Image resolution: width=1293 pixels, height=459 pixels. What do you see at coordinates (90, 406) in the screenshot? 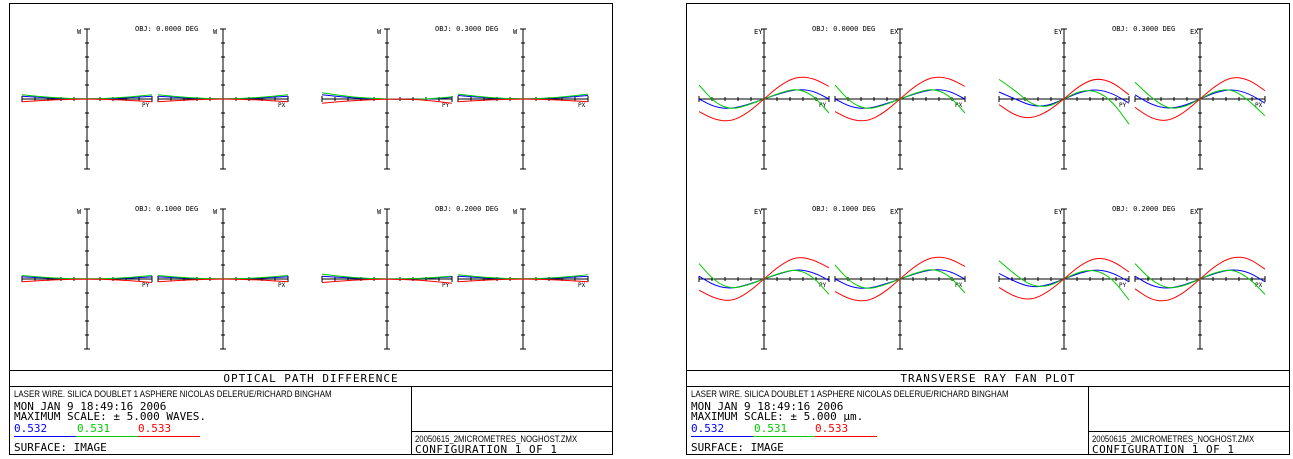
I see `opd-date: MON JAN 9 18:49:16 2006` at bounding box center [90, 406].